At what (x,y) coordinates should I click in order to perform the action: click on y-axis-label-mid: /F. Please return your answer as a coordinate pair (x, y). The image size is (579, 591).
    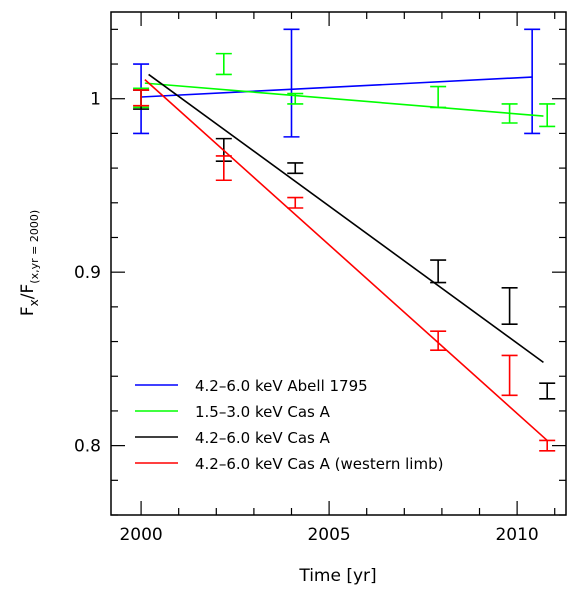
    Looking at the image, I should click on (28, 292).